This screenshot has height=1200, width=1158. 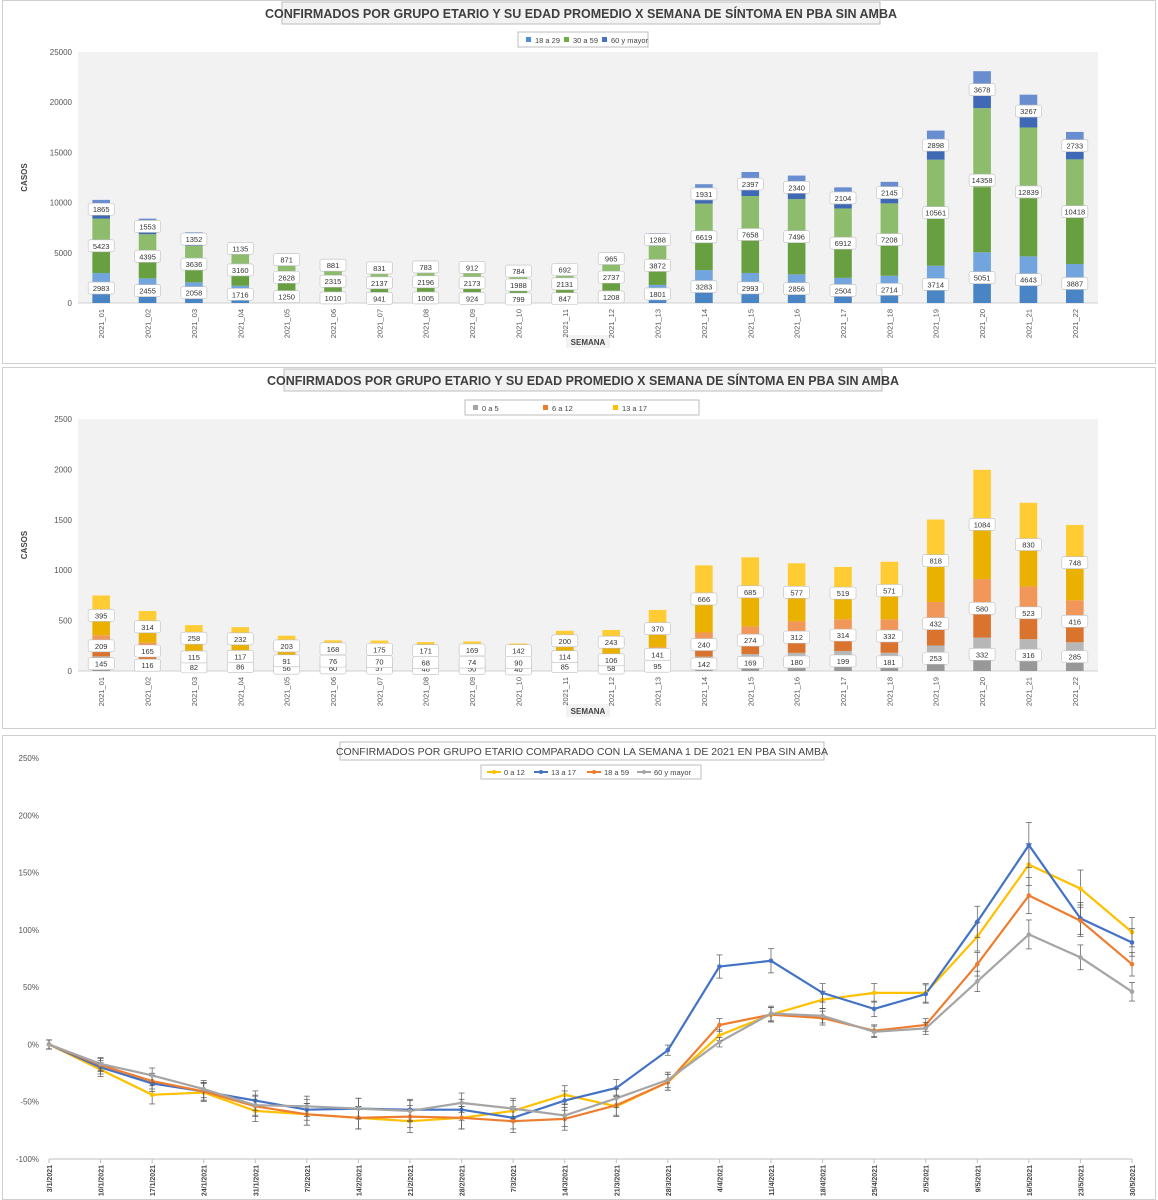 I want to click on data-label: 799, so click(x=518, y=299).